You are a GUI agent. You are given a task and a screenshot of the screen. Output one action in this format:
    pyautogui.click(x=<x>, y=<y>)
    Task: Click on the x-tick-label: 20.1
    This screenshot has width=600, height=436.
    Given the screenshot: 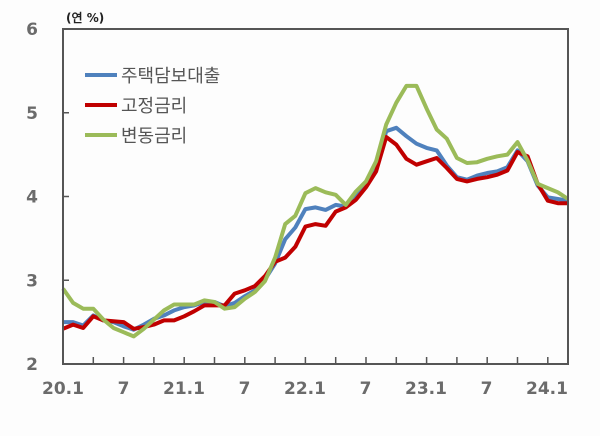 What is the action you would take?
    pyautogui.click(x=63, y=389)
    